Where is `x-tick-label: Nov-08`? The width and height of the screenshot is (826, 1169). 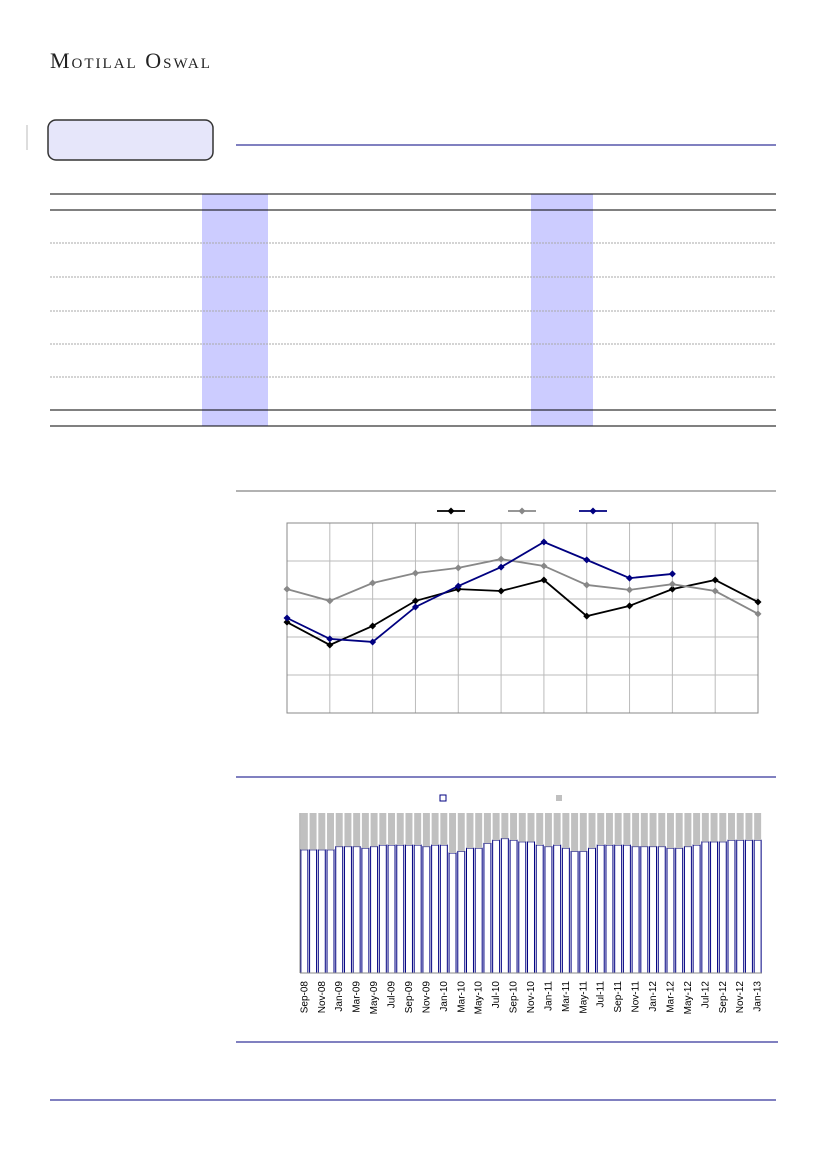 x-tick-label: Nov-08 is located at coordinates (322, 997).